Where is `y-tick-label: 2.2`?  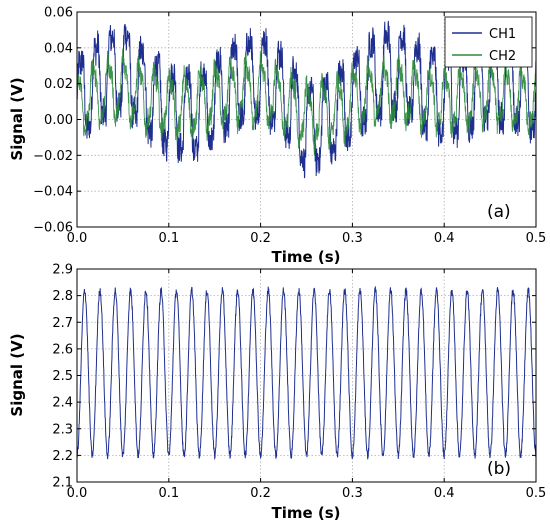 y-tick-label: 2.2 is located at coordinates (62, 456).